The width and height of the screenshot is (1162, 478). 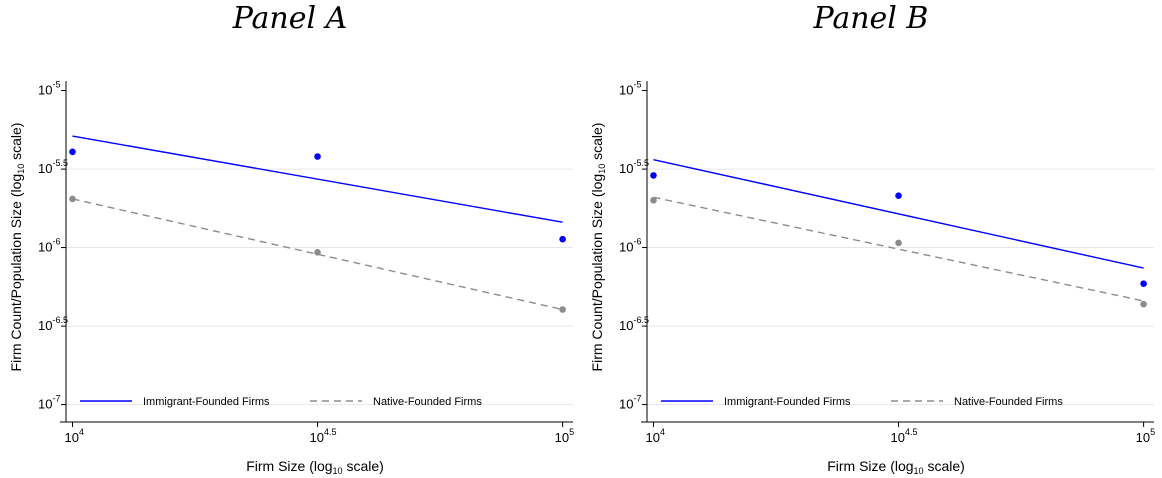 What do you see at coordinates (1008, 402) in the screenshot?
I see `panel-b-legend-native-label: Native-Founded Firms` at bounding box center [1008, 402].